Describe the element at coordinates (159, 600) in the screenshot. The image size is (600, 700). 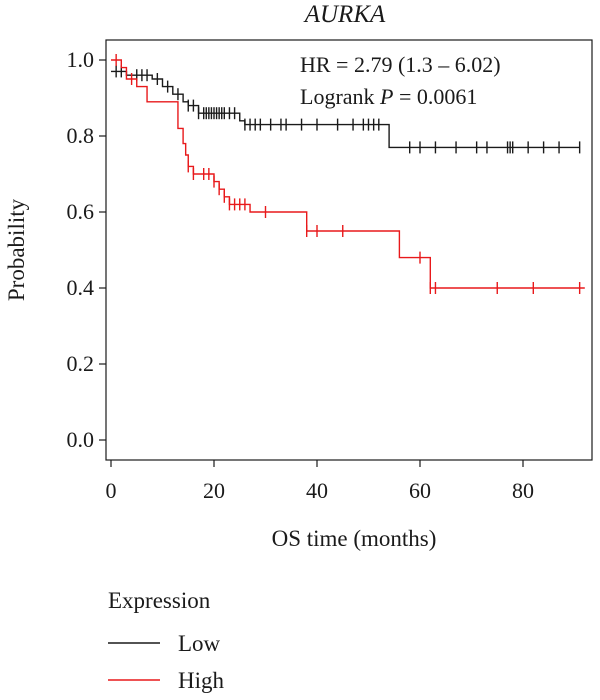
I see `legend-title: Expression` at that location.